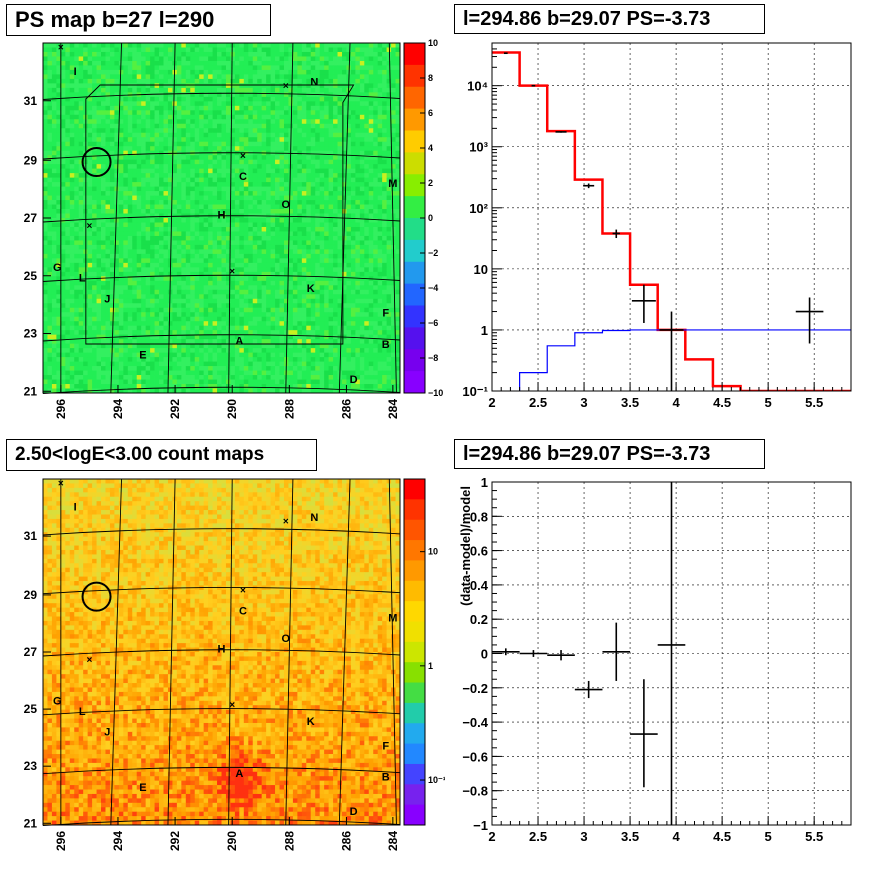 The height and width of the screenshot is (872, 896). Describe the element at coordinates (430, 666) in the screenshot. I see `colorbar-tick-label: 1` at that location.